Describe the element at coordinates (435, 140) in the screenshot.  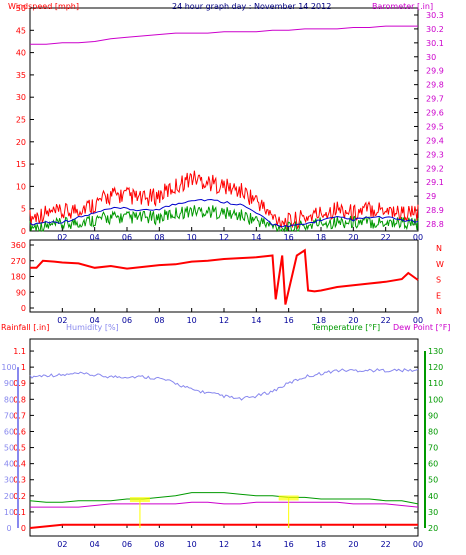
I see `y2-tick-label: 29.4` at that location.